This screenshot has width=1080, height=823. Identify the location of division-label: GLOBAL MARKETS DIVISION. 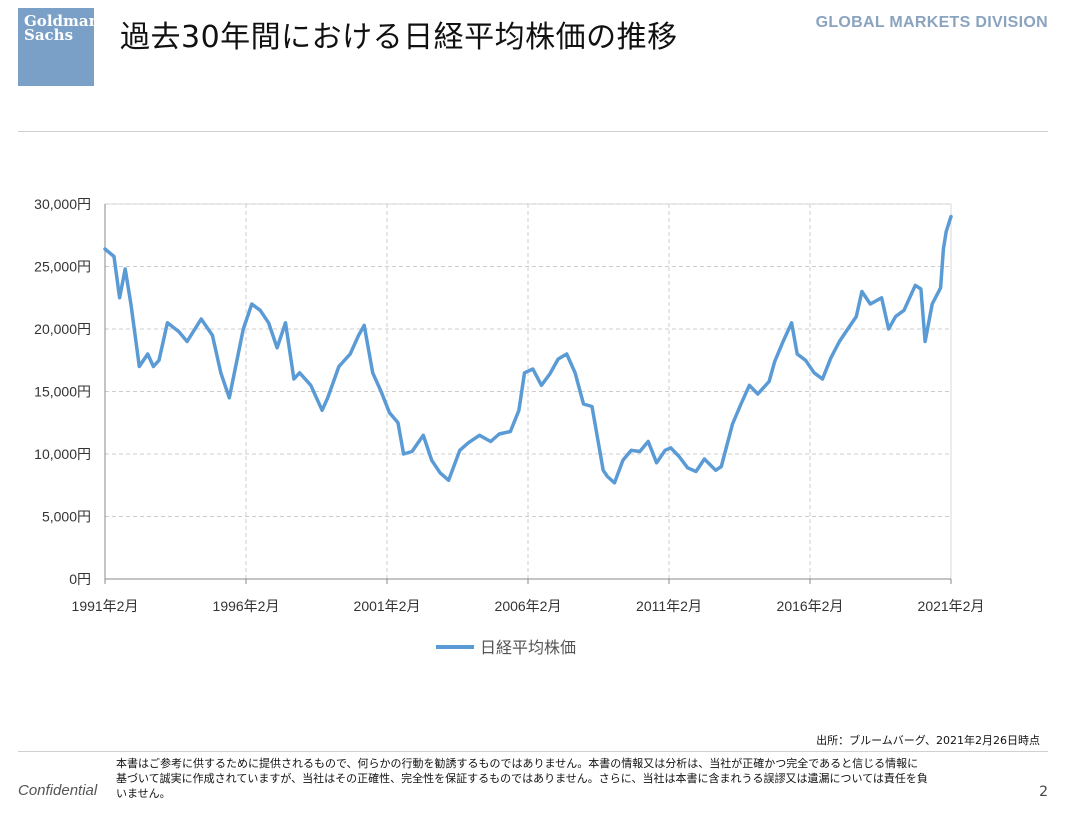
(931, 22).